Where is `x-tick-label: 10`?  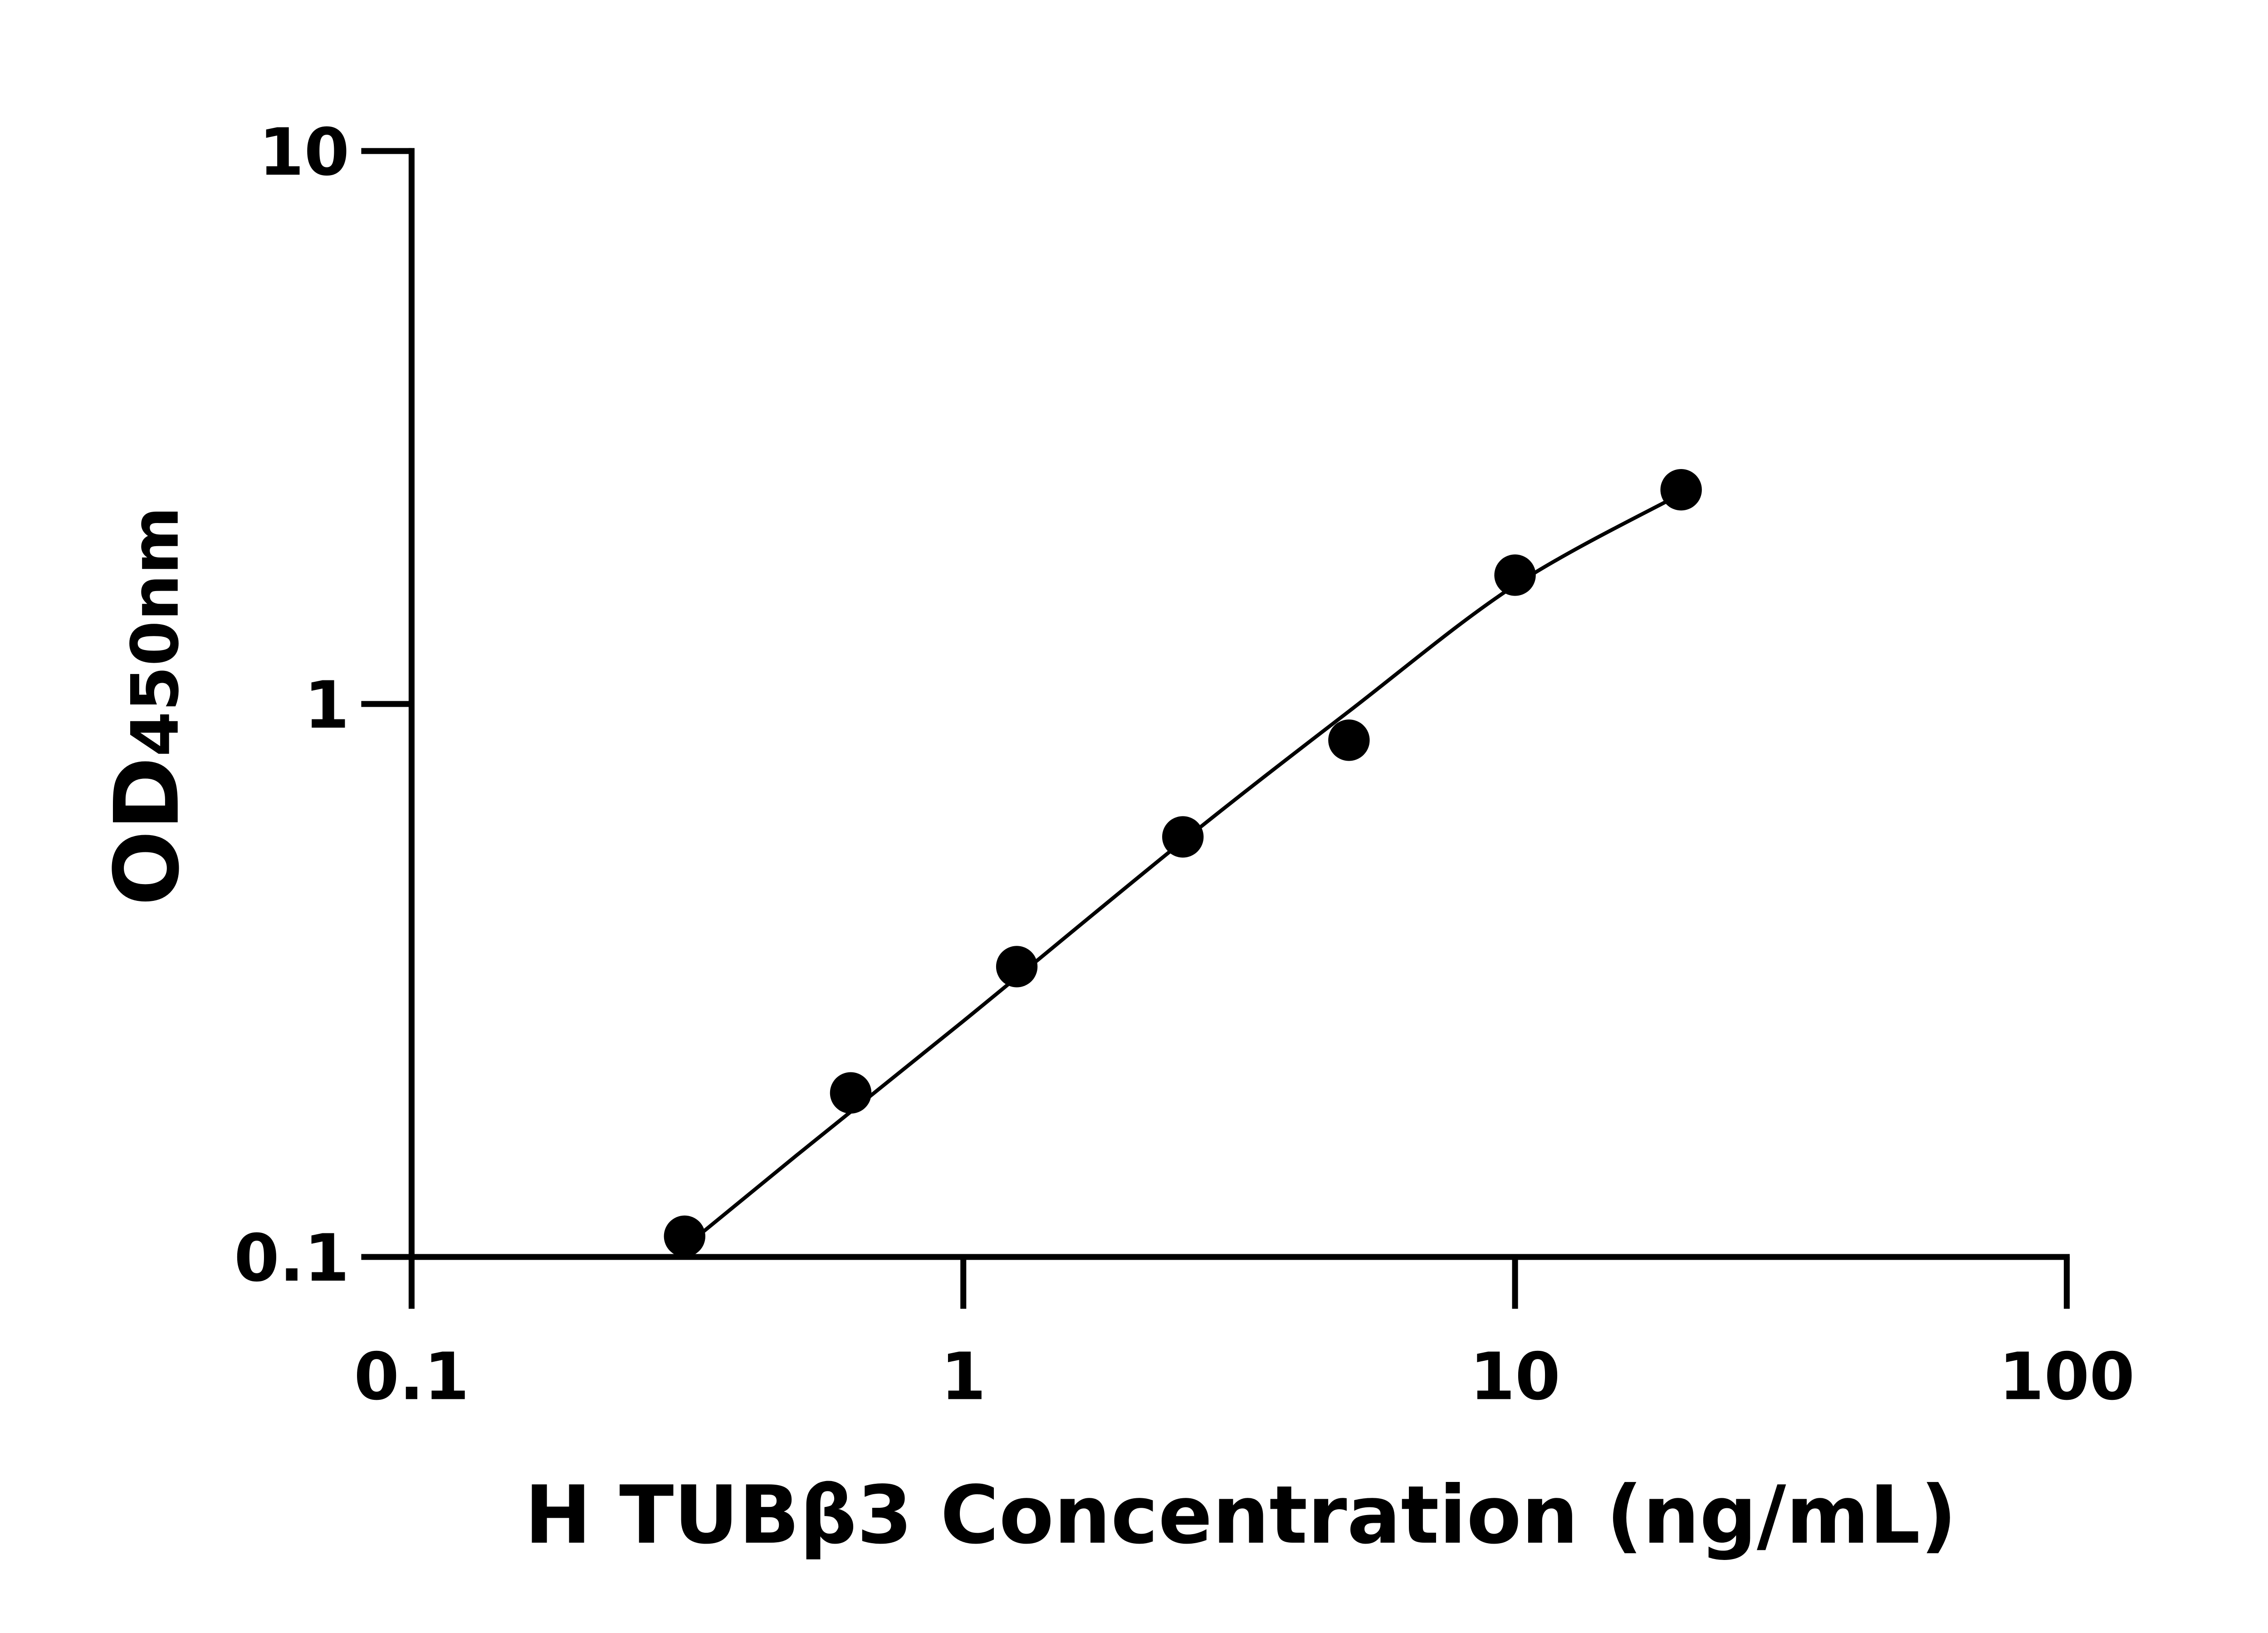 x-tick-label: 10 is located at coordinates (1515, 1376).